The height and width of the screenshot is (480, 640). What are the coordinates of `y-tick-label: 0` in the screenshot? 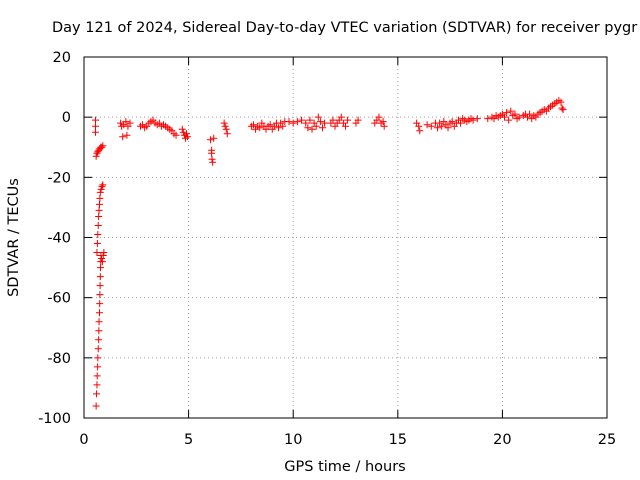 It's located at (66, 118).